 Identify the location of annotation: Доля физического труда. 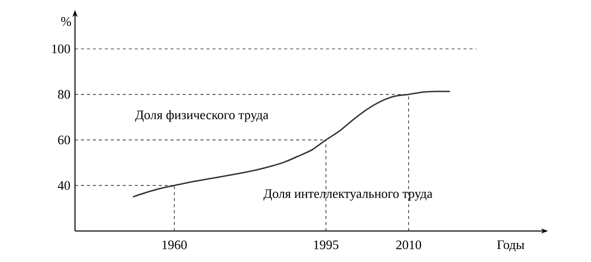
(201, 116).